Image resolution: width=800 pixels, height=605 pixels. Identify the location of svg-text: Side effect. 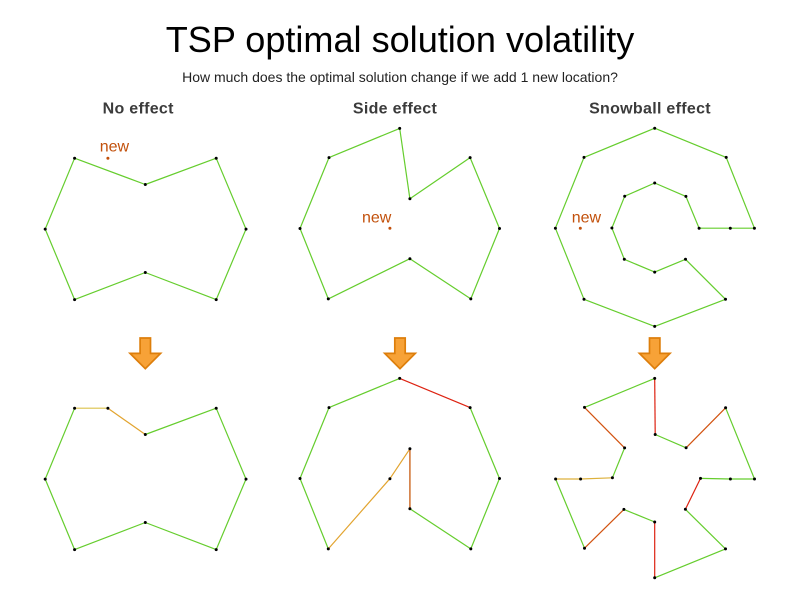
(395, 109).